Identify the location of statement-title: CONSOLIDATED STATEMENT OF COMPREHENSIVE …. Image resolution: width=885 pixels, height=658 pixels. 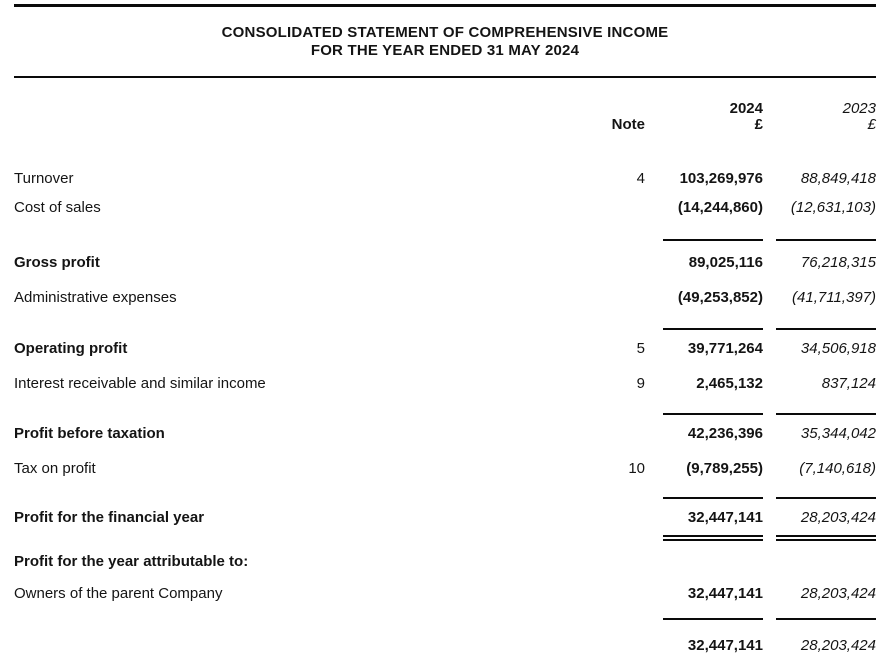
(445, 42).